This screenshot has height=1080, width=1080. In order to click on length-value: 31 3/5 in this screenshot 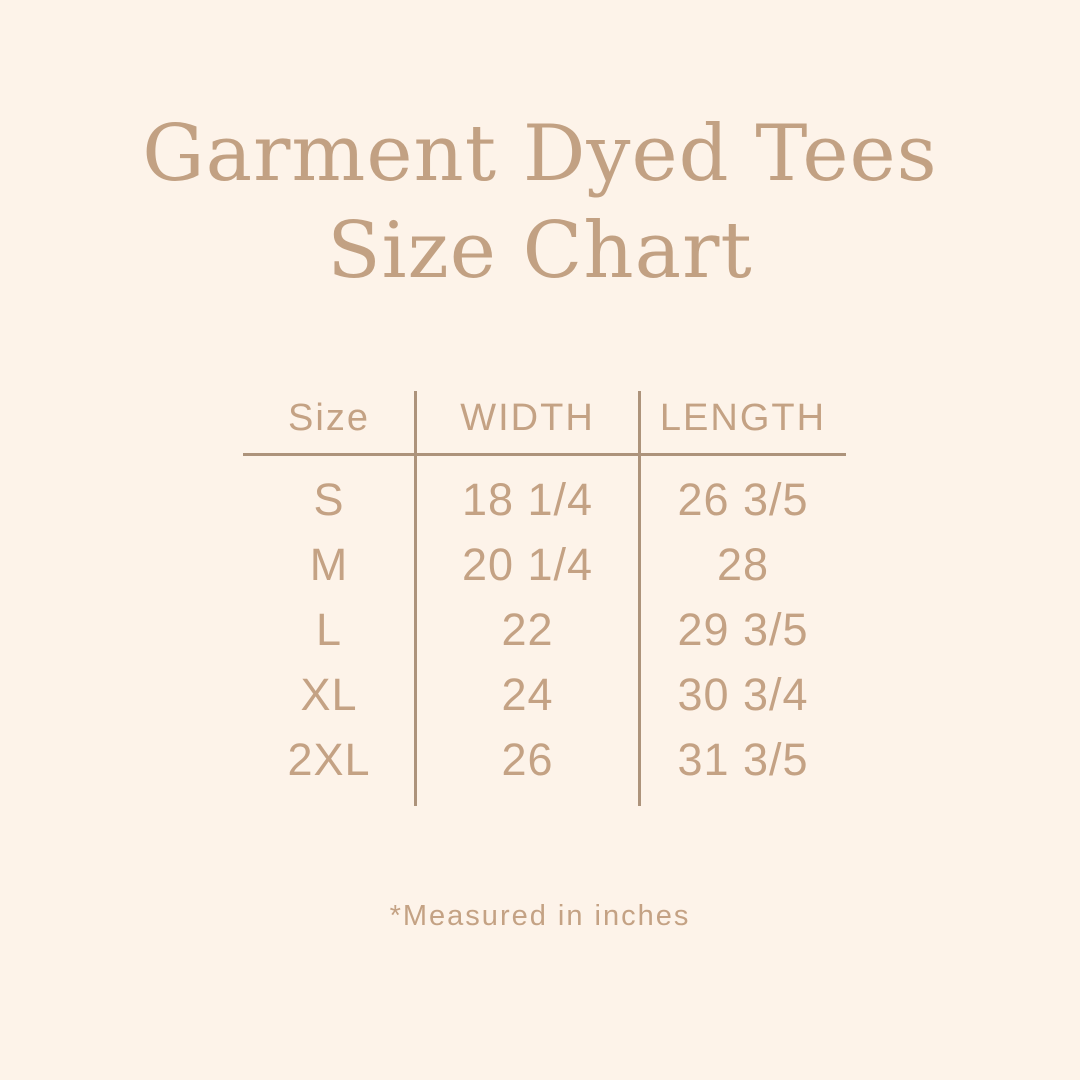, I will do `click(743, 759)`.